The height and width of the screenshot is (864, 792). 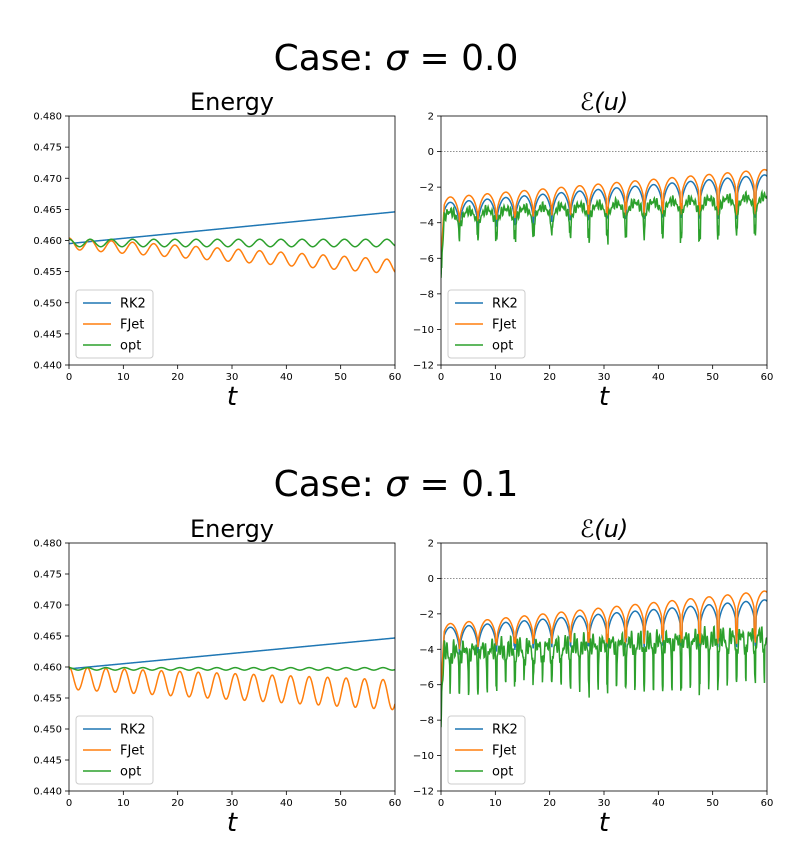 What do you see at coordinates (47, 241) in the screenshot?
I see `y-tick-label: 0.460` at bounding box center [47, 241].